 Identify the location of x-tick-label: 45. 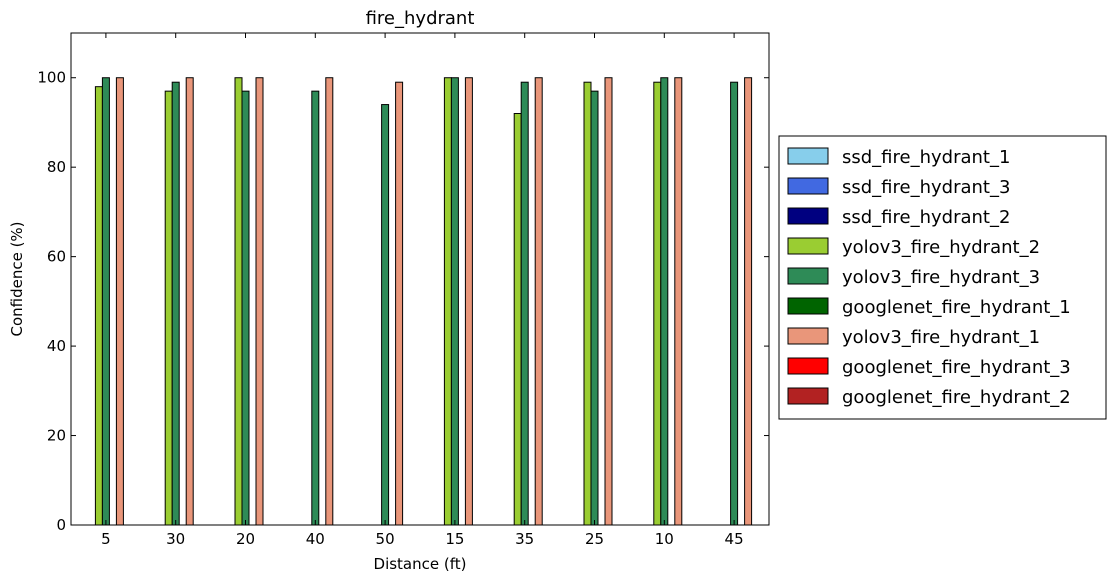
(734, 539).